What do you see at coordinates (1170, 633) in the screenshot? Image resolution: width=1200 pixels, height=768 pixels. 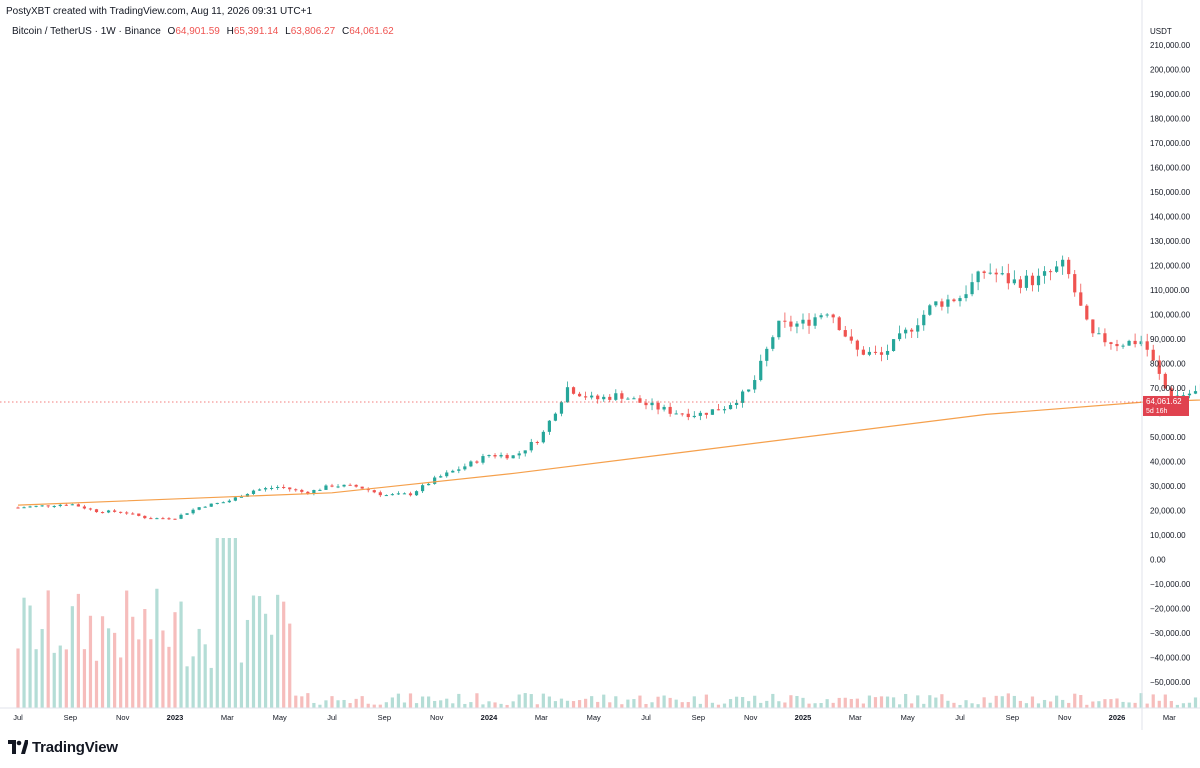 I see `price-tick-label: −30,000.00` at bounding box center [1170, 633].